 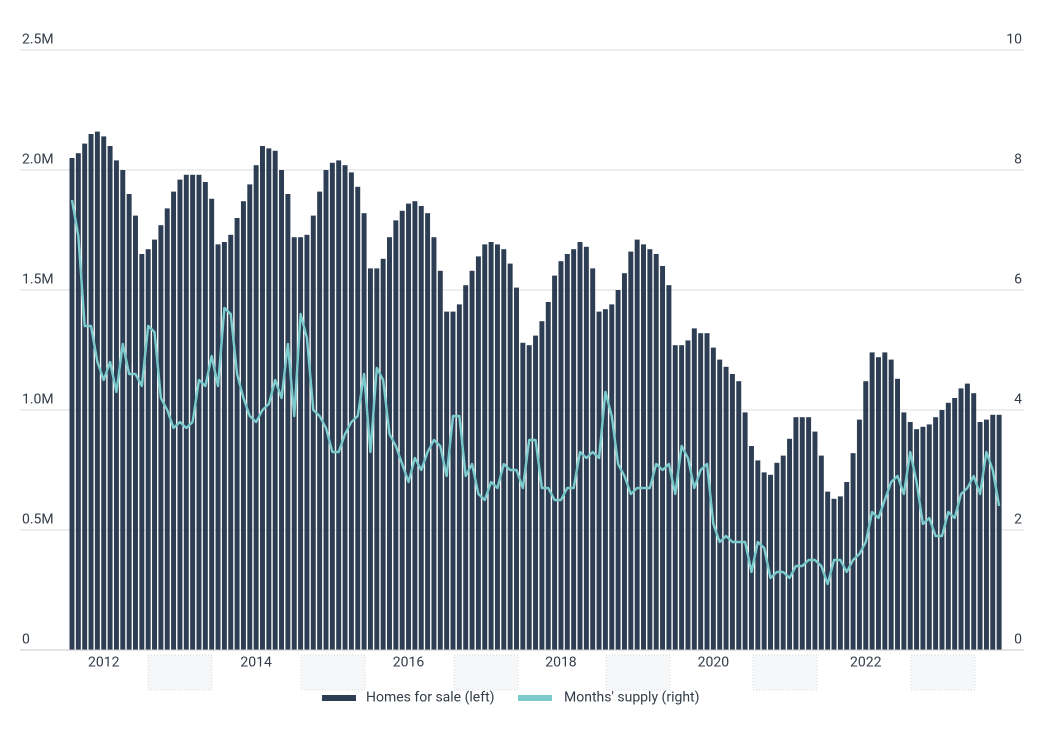 I want to click on x-tick-label: 2014, so click(x=256, y=663).